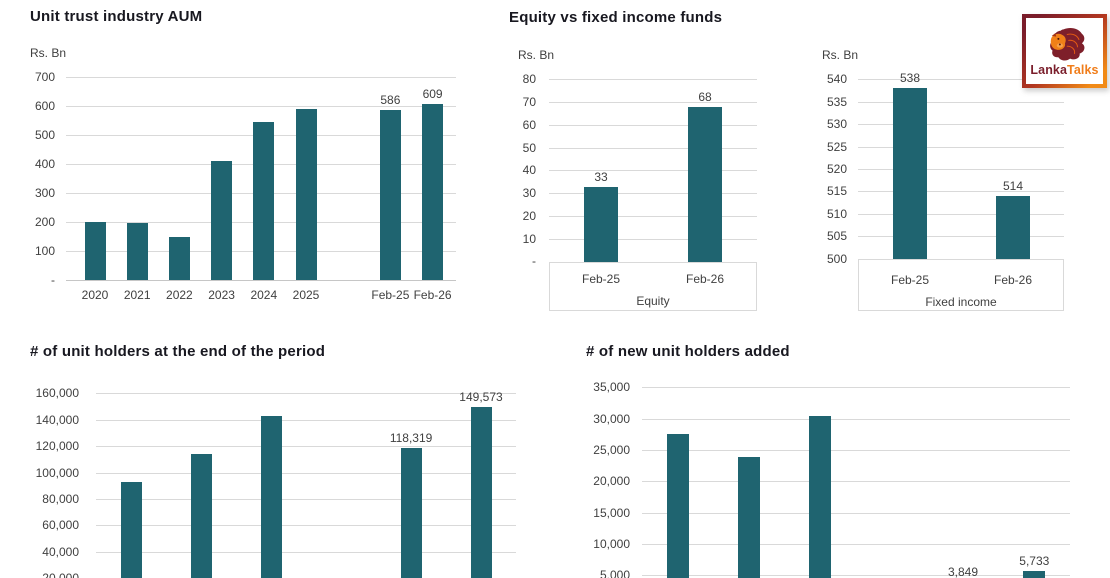 The image size is (1110, 578). What do you see at coordinates (611, 512) in the screenshot?
I see `y-tick-label: 15,000` at bounding box center [611, 512].